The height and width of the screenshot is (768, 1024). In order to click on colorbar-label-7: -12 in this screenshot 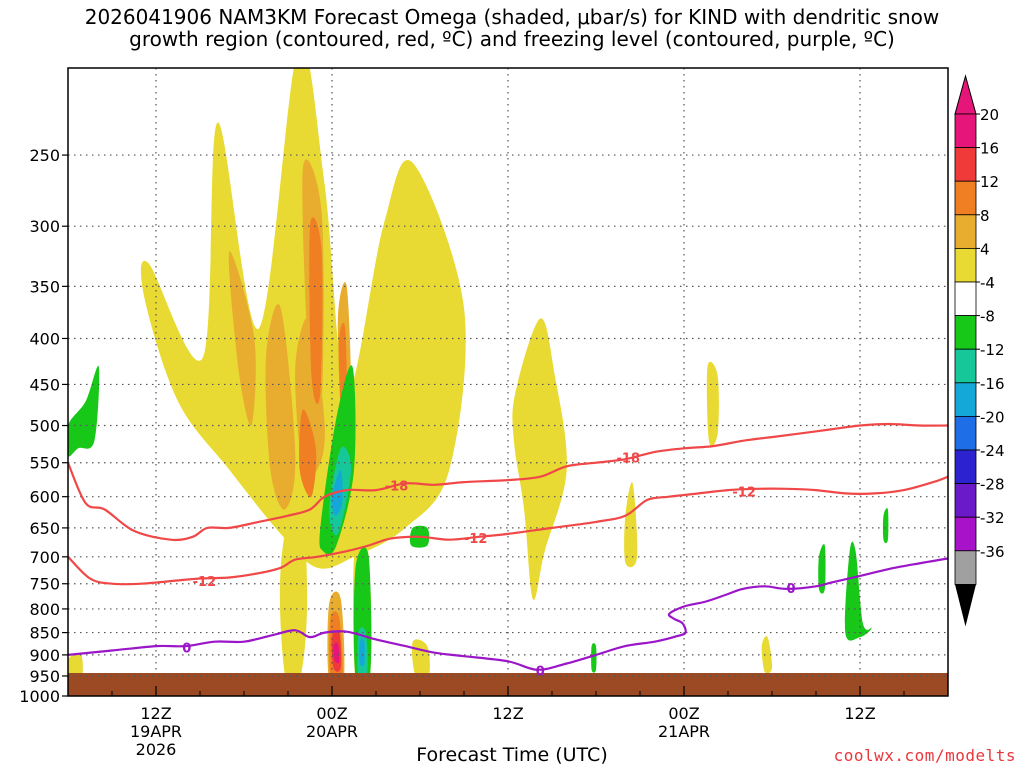, I will do `click(992, 350)`.